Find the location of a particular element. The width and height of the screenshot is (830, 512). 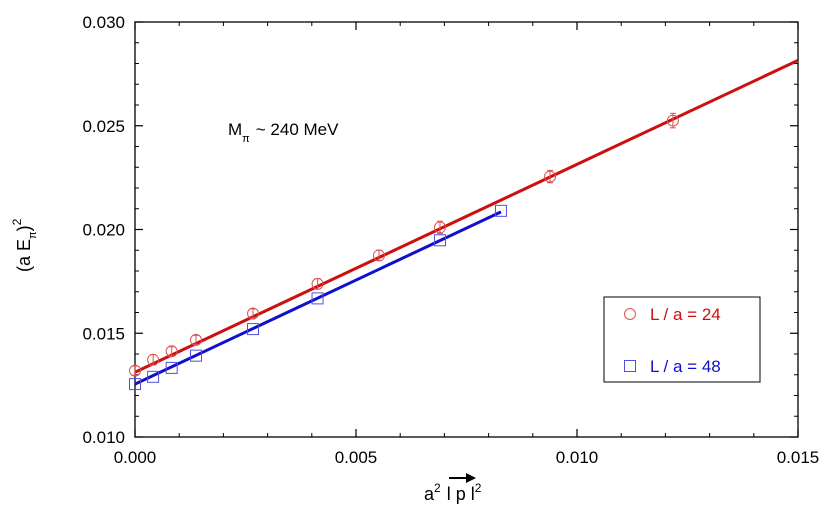

annotation-main: M is located at coordinates (235, 129).